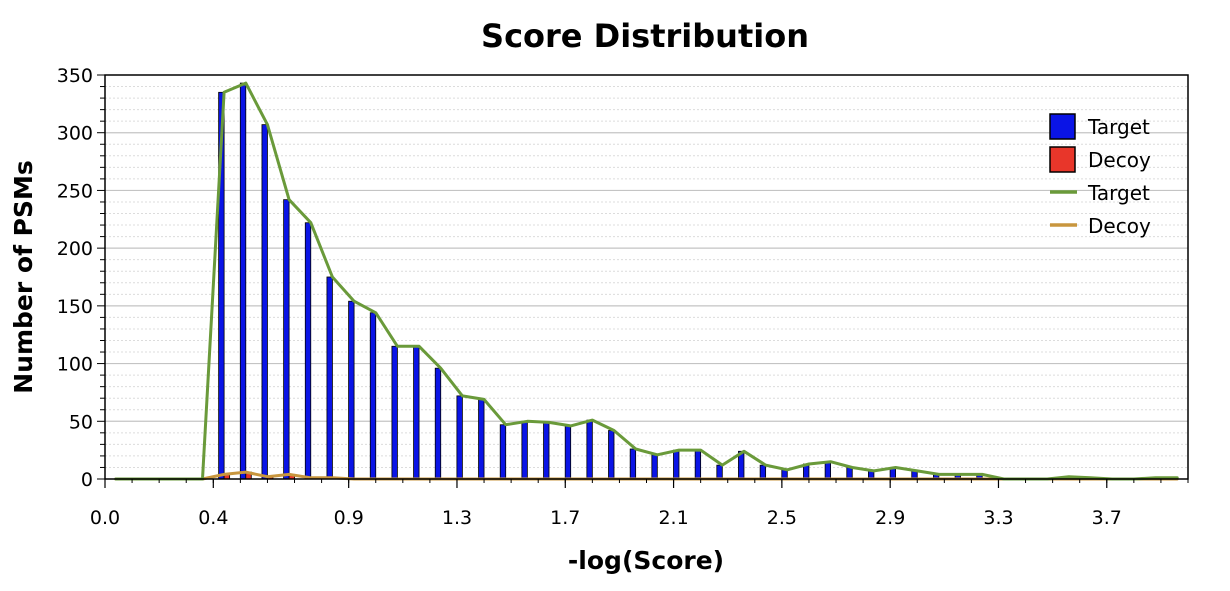 Image resolution: width=1230 pixels, height=591 pixels. Describe the element at coordinates (81, 422) in the screenshot. I see `y-tick-label: 50` at that location.